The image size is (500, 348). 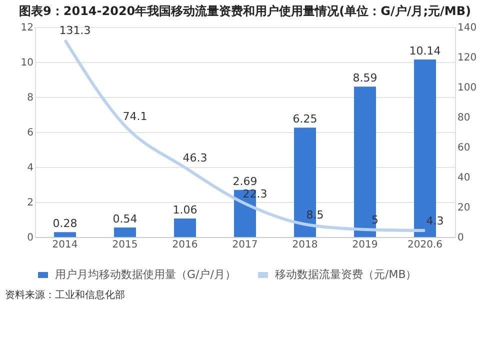 I want to click on data-label: 8.59, so click(x=365, y=78).